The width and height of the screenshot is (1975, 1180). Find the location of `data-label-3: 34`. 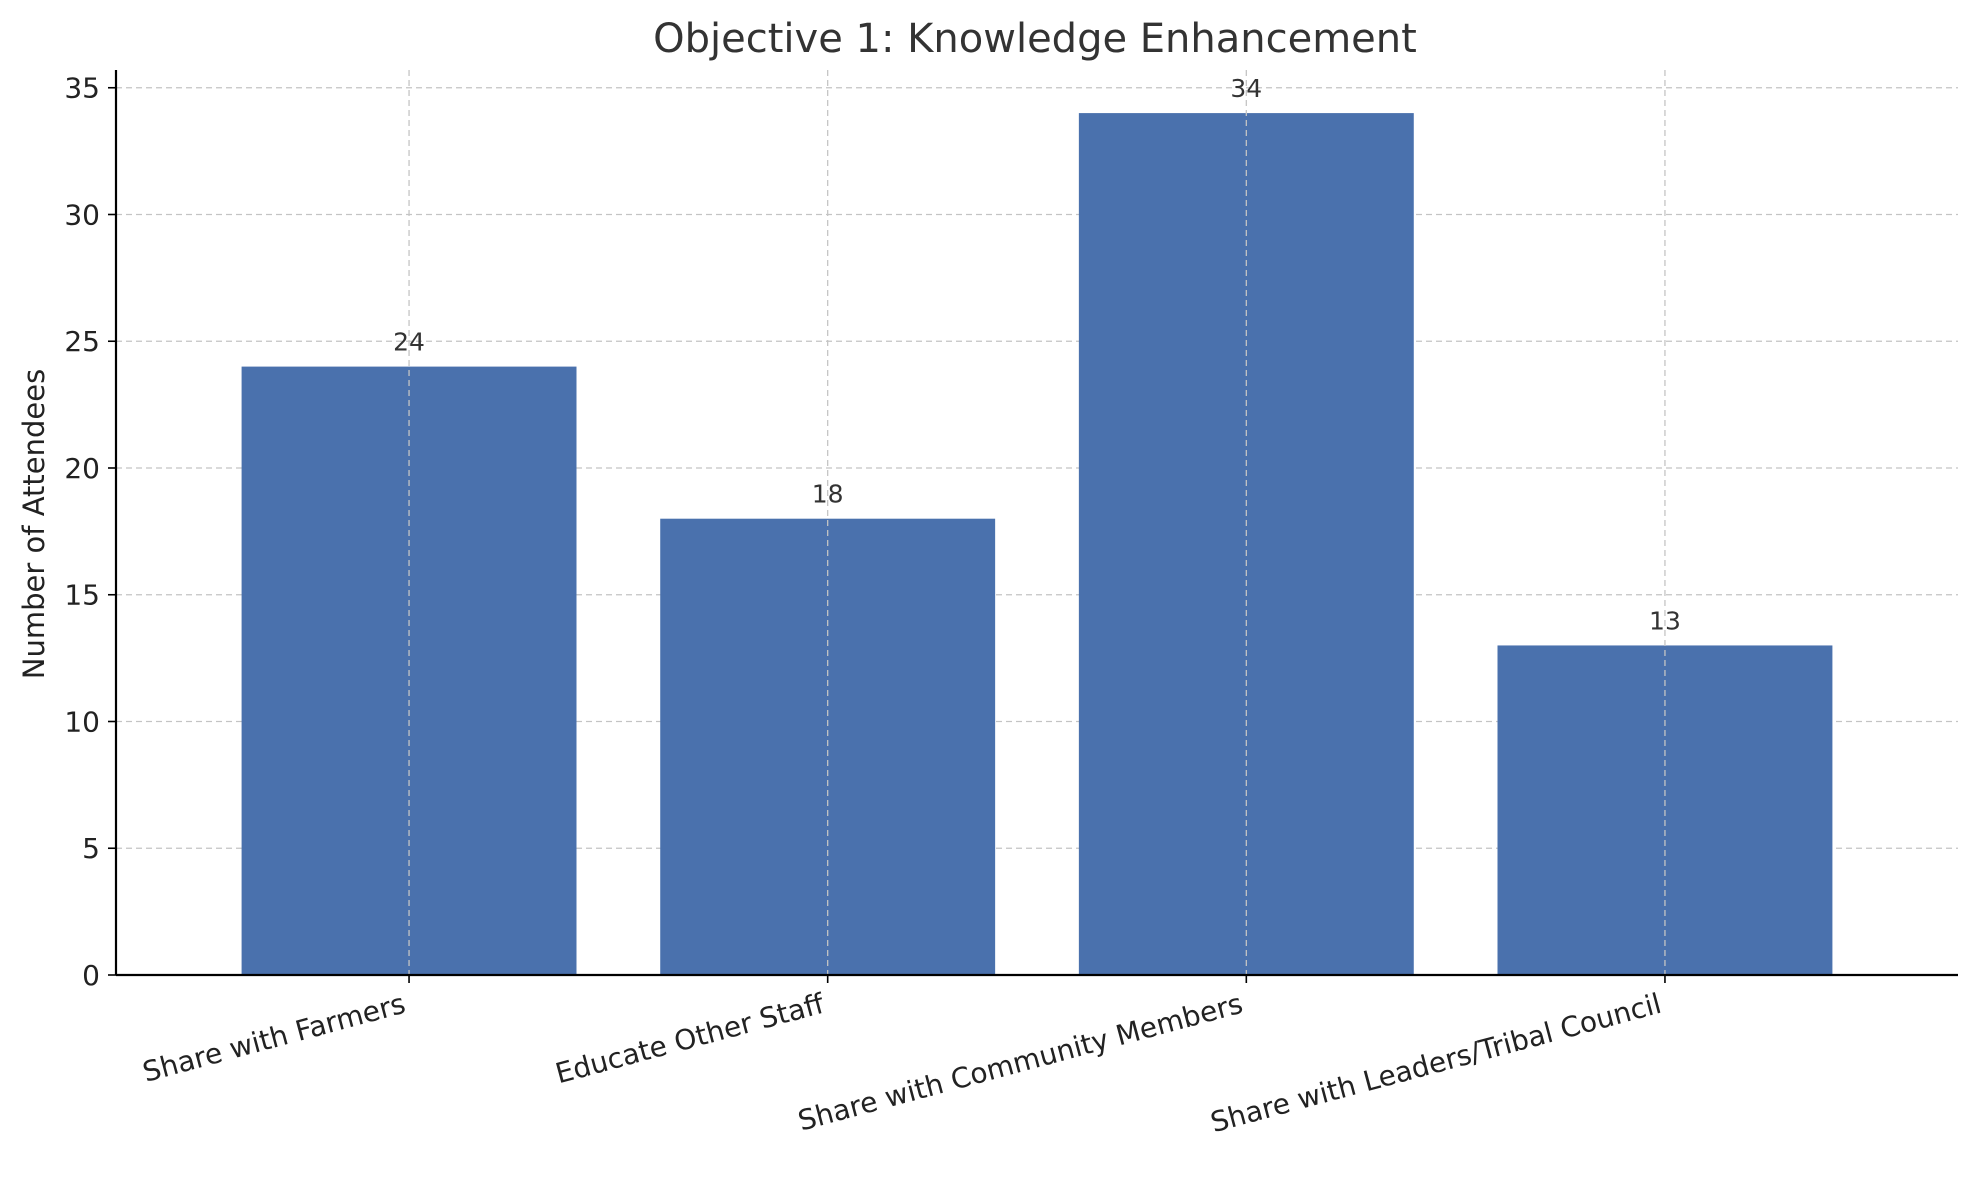

data-label-3: 34 is located at coordinates (1246, 88).